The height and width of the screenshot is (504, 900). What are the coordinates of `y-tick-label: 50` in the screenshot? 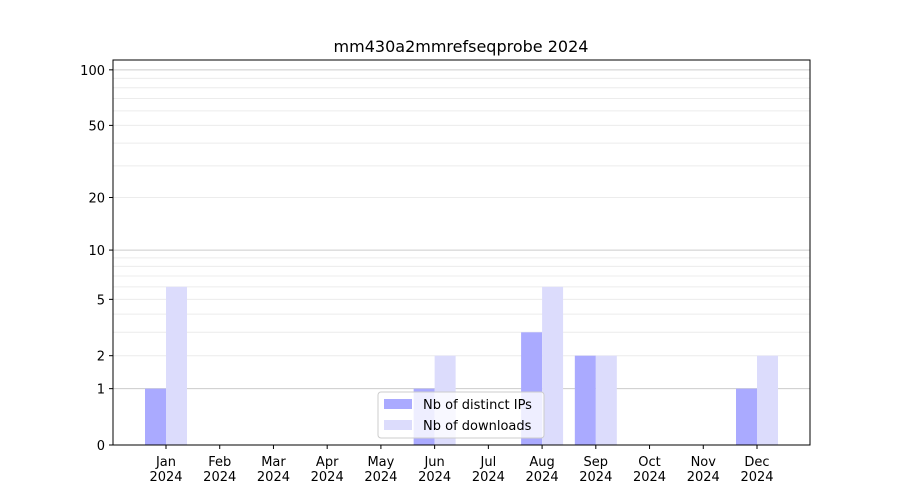 It's located at (96, 126).